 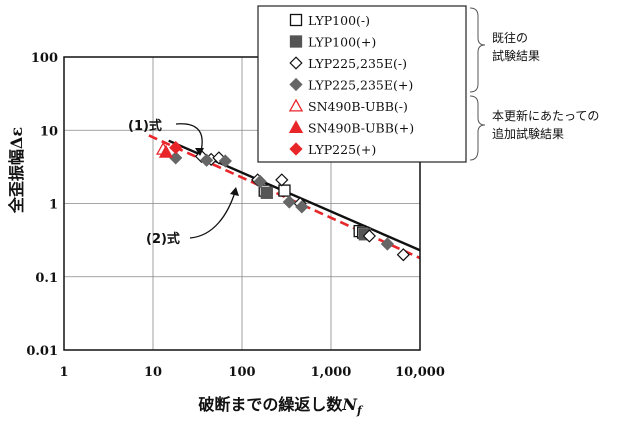 I want to click on fit-1-label: (1)式, so click(x=145, y=126).